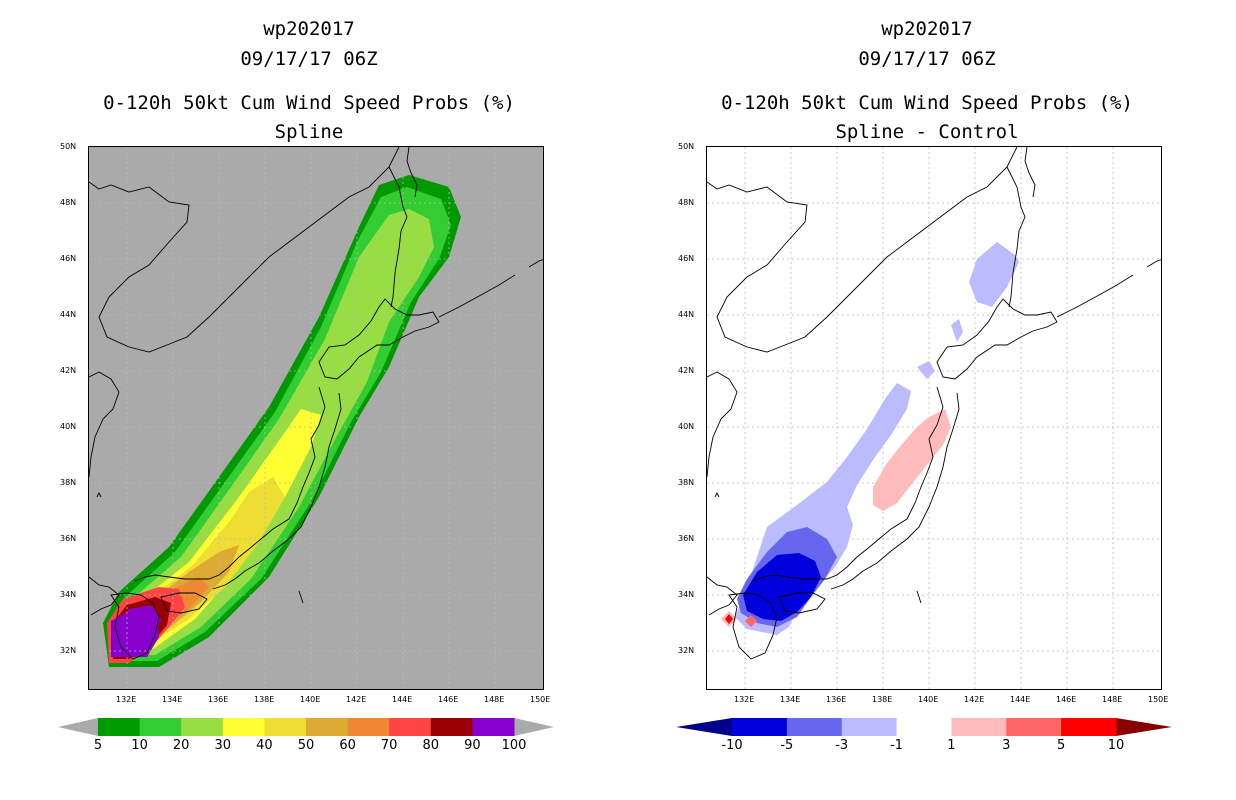  I want to click on lon-label: 148E, so click(1112, 699).